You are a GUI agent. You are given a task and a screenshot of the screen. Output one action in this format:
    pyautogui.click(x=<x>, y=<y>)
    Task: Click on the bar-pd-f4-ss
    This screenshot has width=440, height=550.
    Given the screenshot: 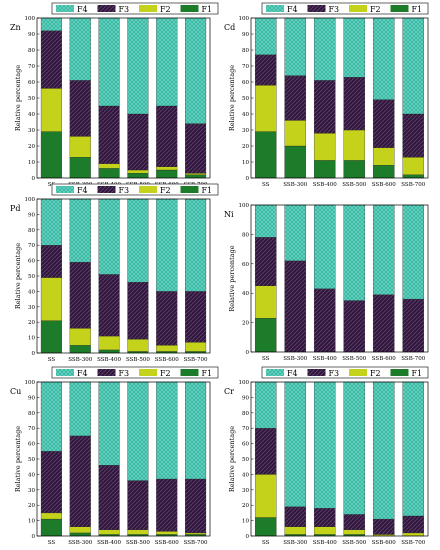 What is the action you would take?
    pyautogui.click(x=51, y=222)
    